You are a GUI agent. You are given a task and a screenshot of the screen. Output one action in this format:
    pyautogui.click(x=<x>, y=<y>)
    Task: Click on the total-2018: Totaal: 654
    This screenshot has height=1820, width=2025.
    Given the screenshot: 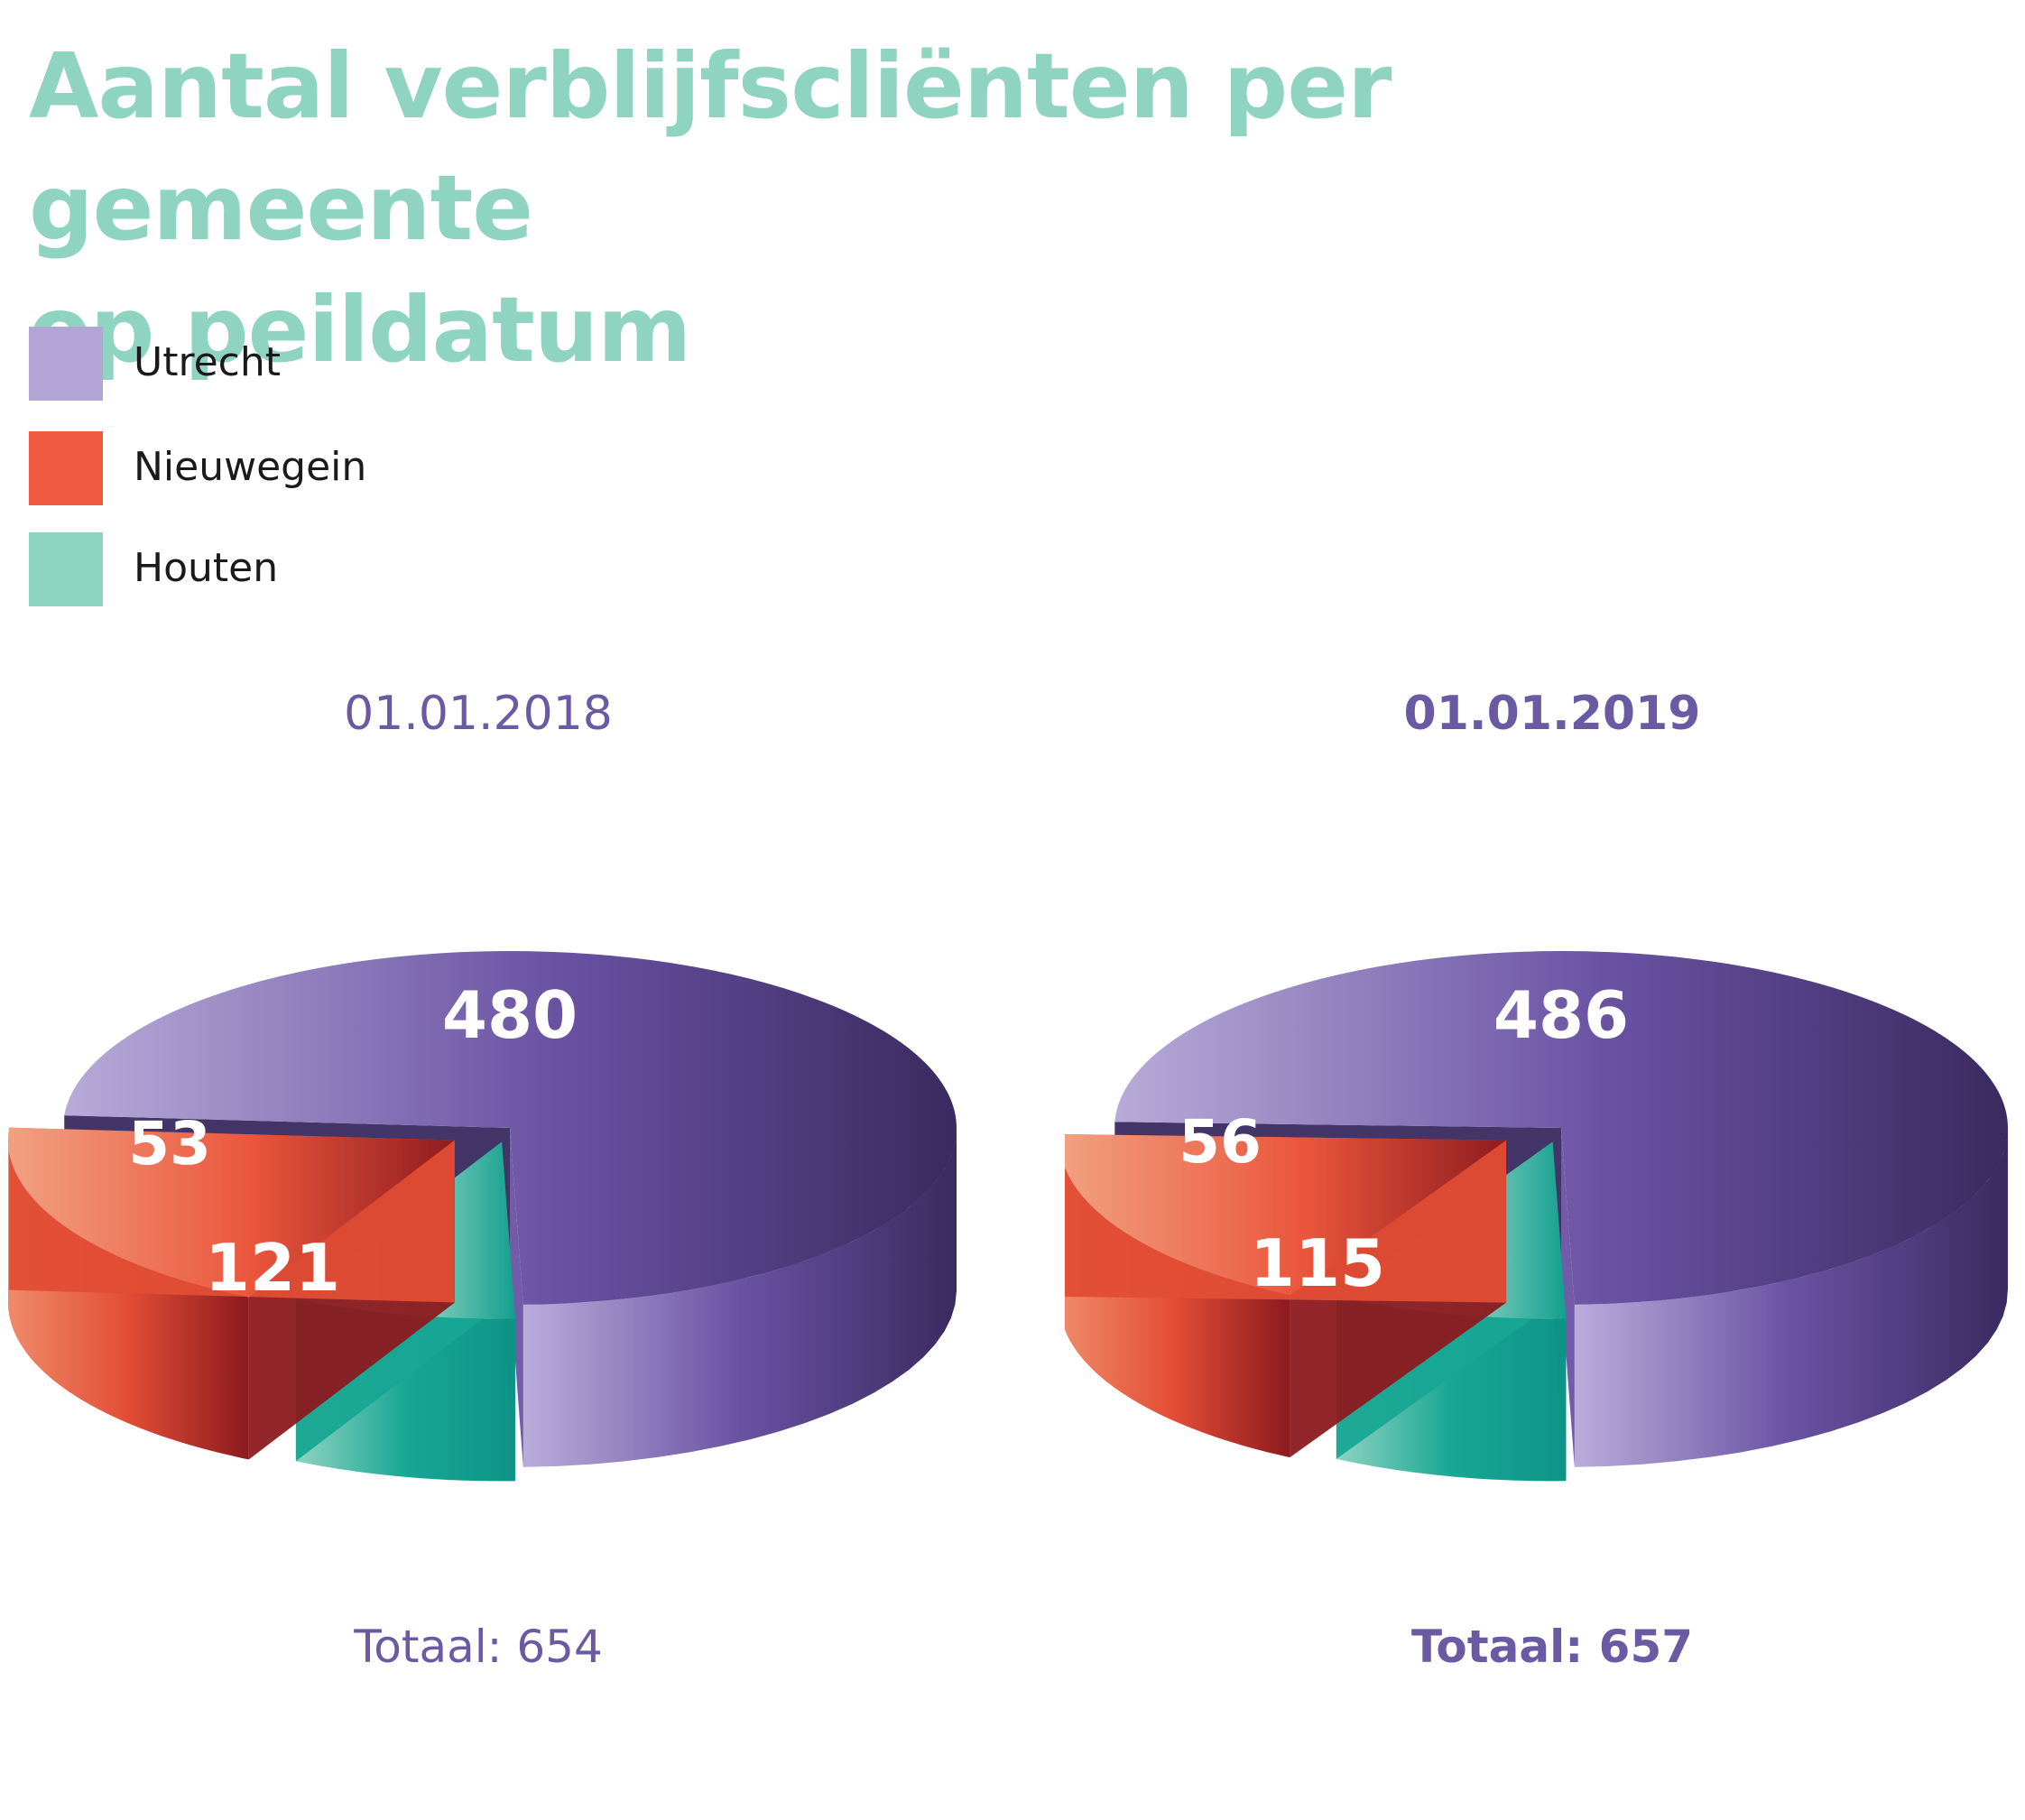 What is the action you would take?
    pyautogui.click(x=478, y=1647)
    